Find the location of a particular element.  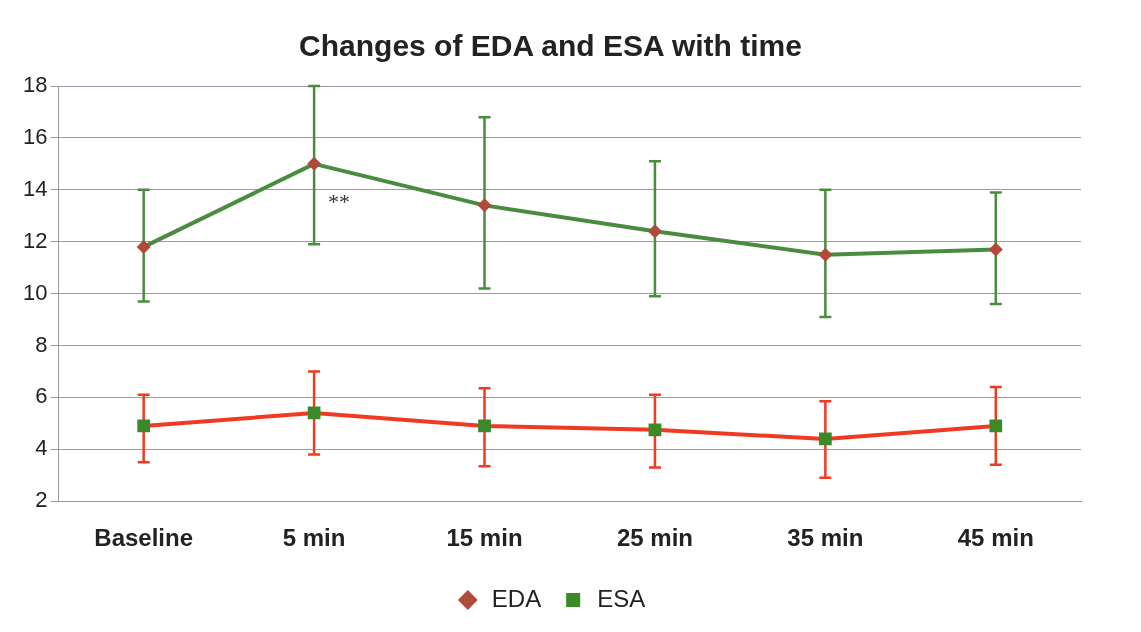

y-tick-label: 8 is located at coordinates (41, 344).